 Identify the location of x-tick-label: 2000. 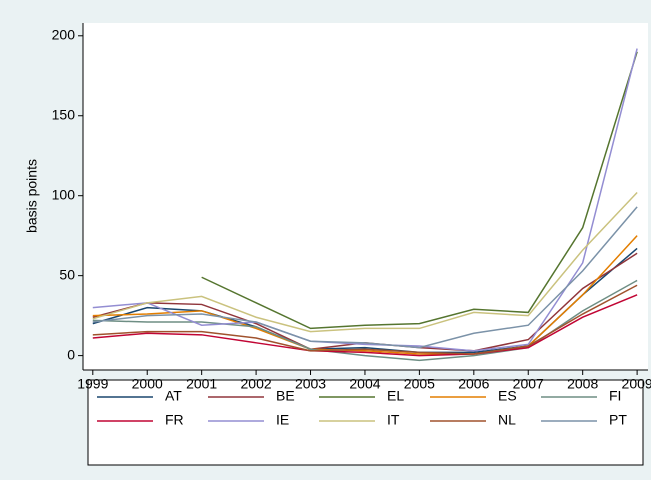
(147, 384).